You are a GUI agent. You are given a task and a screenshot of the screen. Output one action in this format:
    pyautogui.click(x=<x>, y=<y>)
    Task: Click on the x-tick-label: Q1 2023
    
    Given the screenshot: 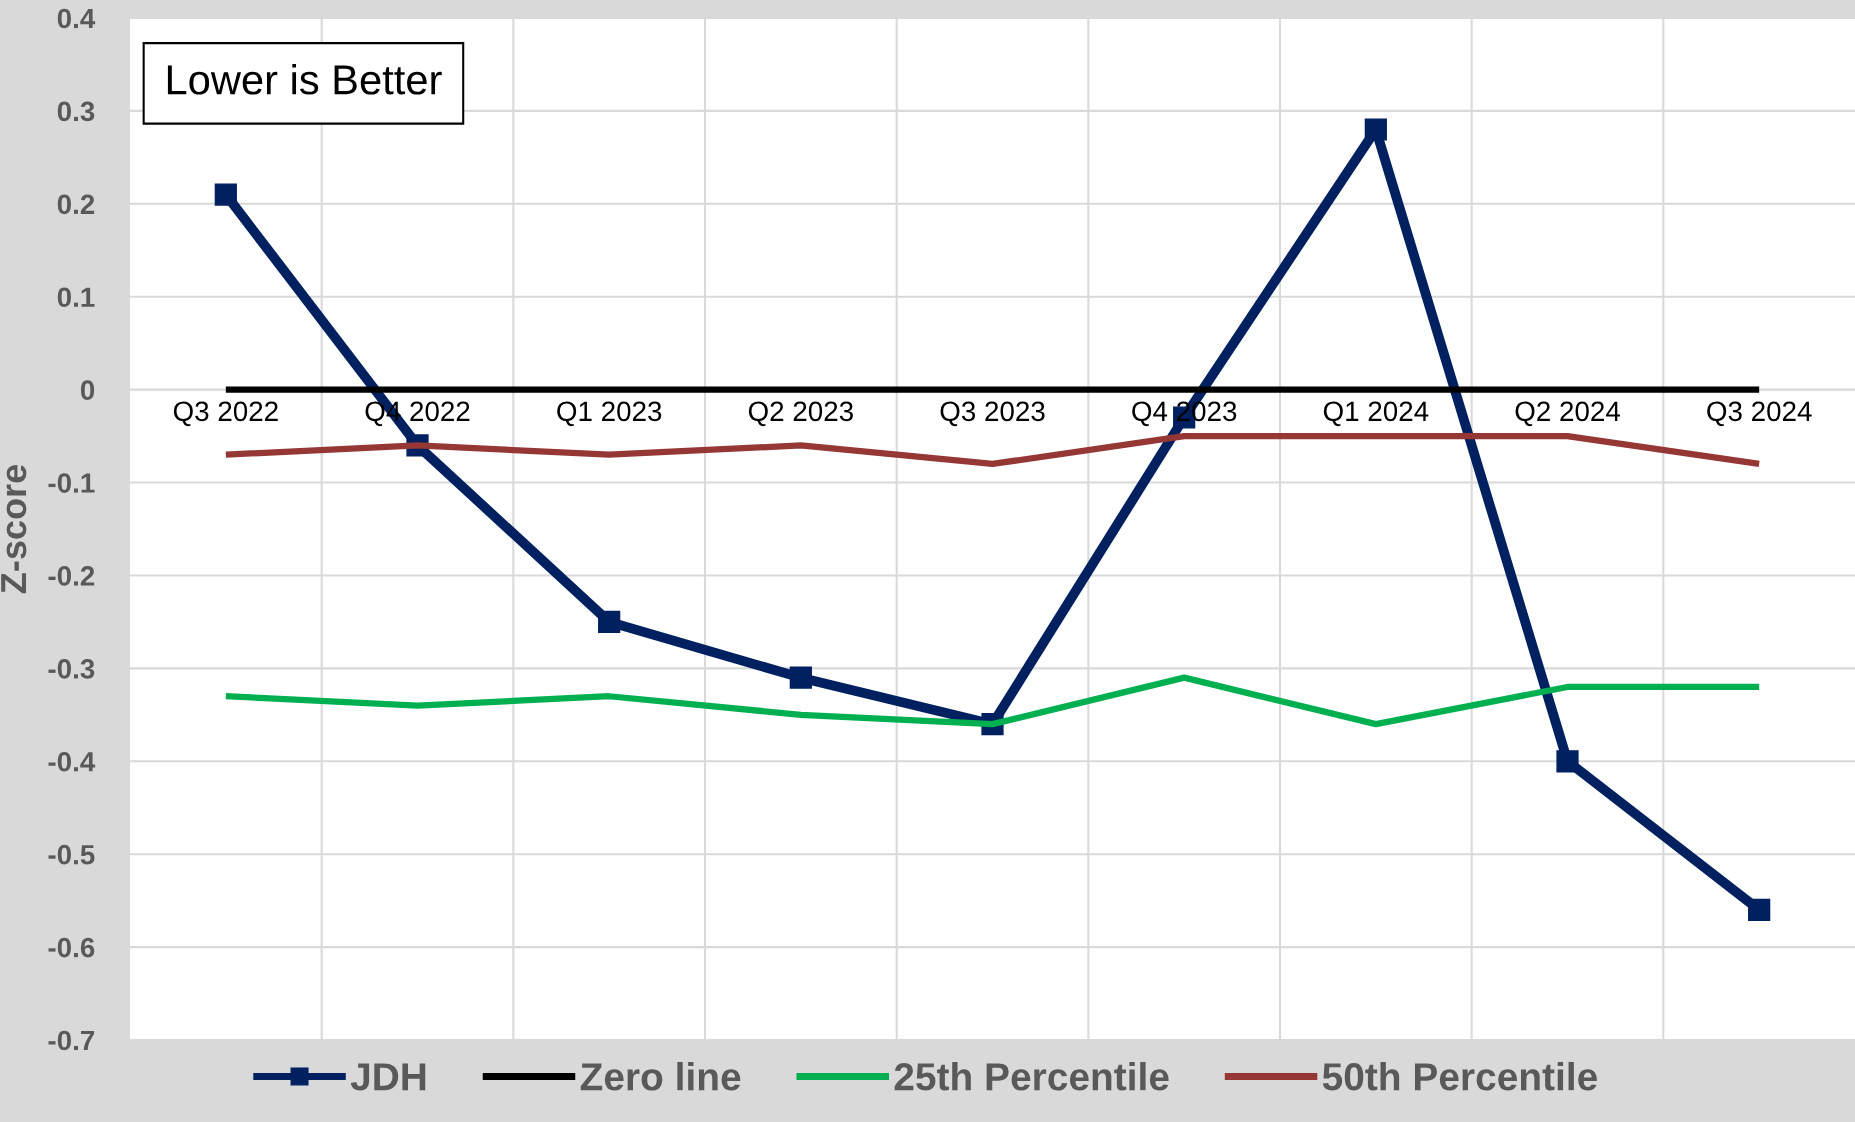 What is the action you would take?
    pyautogui.click(x=609, y=414)
    